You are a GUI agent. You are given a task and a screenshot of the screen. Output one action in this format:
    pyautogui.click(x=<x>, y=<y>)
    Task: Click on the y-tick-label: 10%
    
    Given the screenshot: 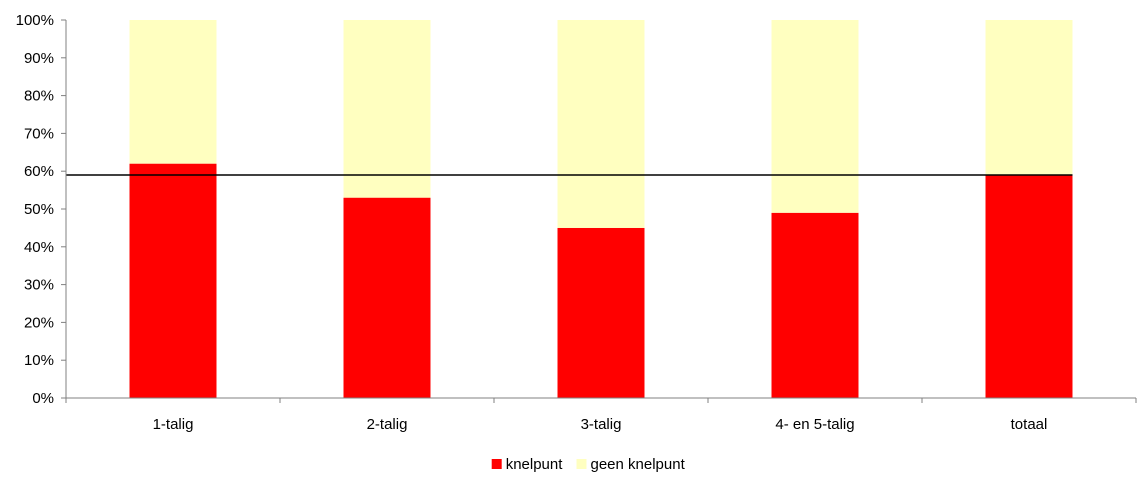 What is the action you would take?
    pyautogui.click(x=39, y=360)
    